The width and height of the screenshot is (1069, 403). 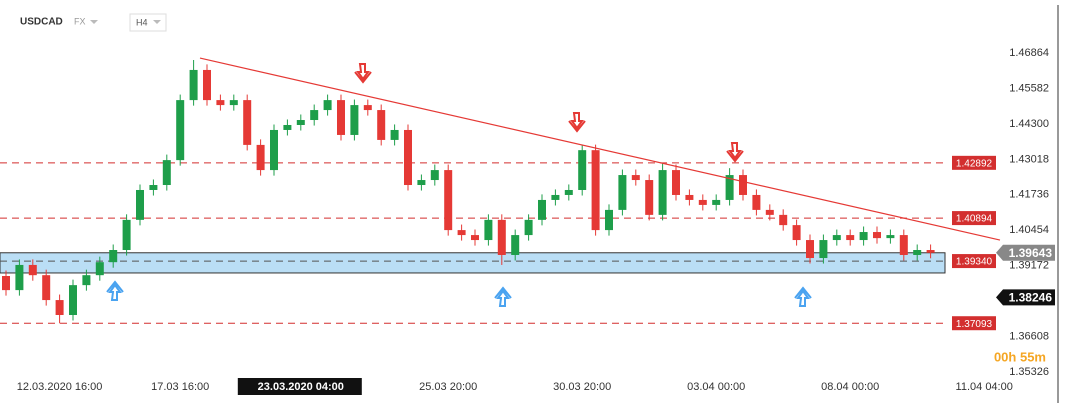 I want to click on x-tick-label: 17.03 16:00, so click(x=180, y=387).